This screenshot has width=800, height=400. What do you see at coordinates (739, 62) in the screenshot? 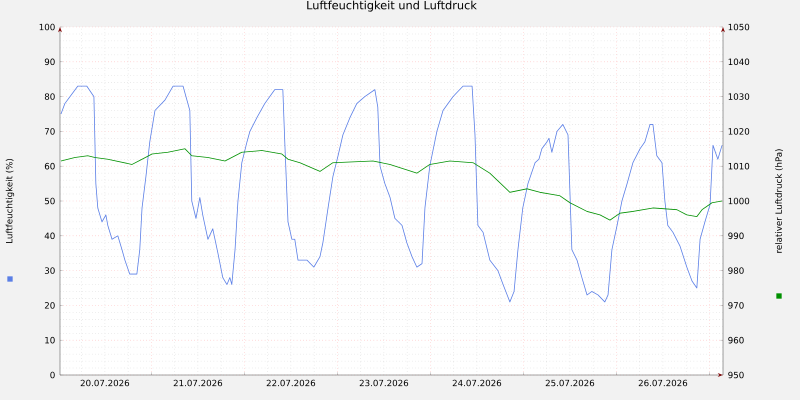
I see `y2-tick-label: 1040` at bounding box center [739, 62].